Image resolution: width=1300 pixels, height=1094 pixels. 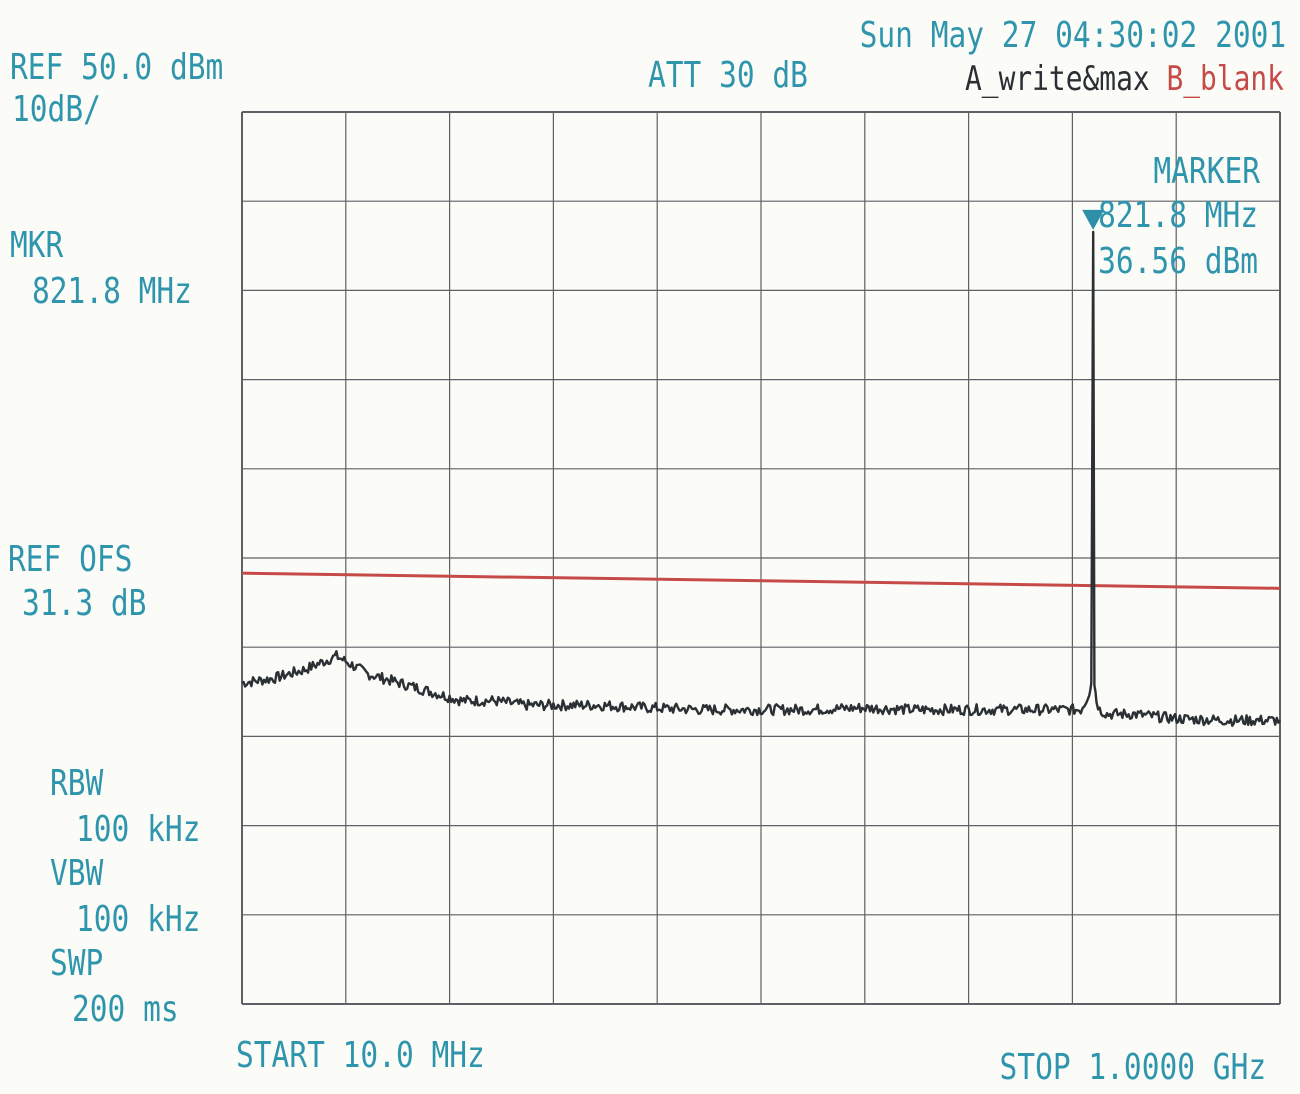 I want to click on timestamp: Sun May 27 04:30:02 2001, so click(x=1072, y=35).